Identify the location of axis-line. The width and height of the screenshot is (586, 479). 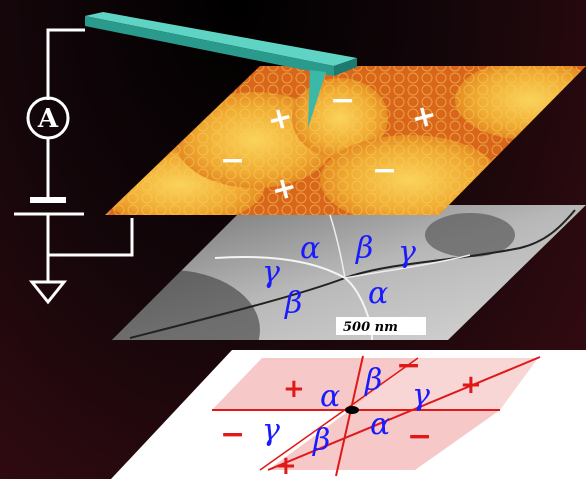
(349, 416).